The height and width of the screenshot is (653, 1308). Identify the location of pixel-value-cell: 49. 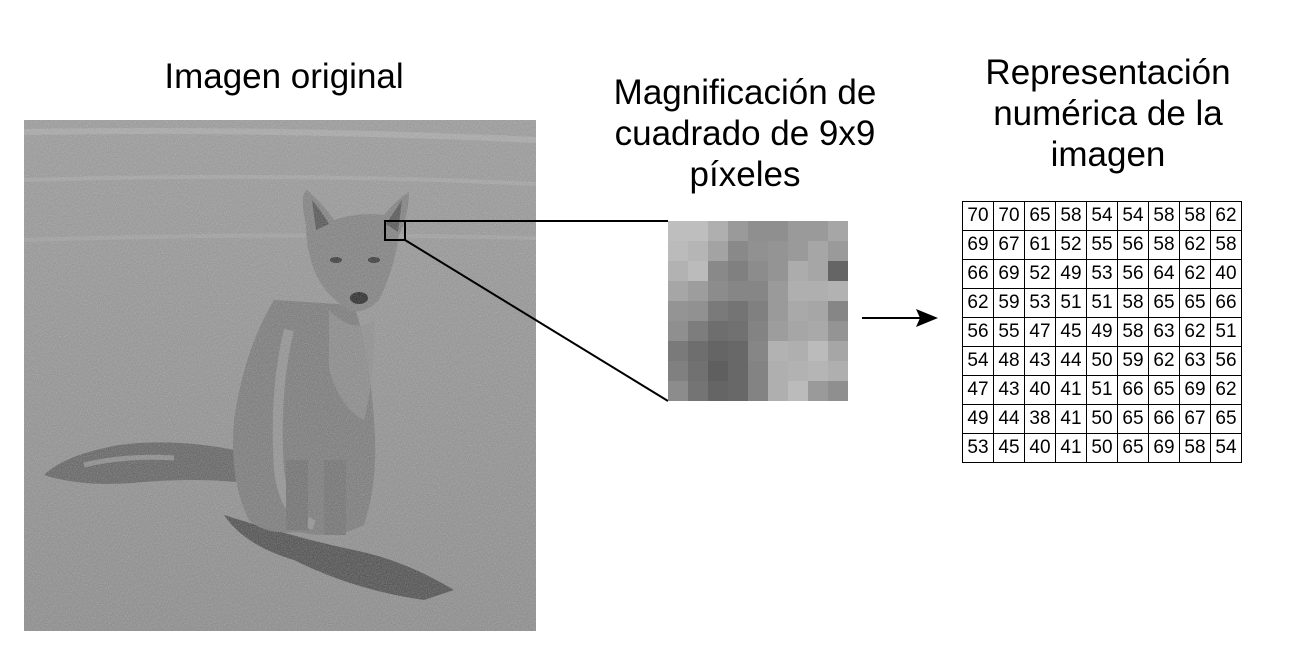
(1102, 332).